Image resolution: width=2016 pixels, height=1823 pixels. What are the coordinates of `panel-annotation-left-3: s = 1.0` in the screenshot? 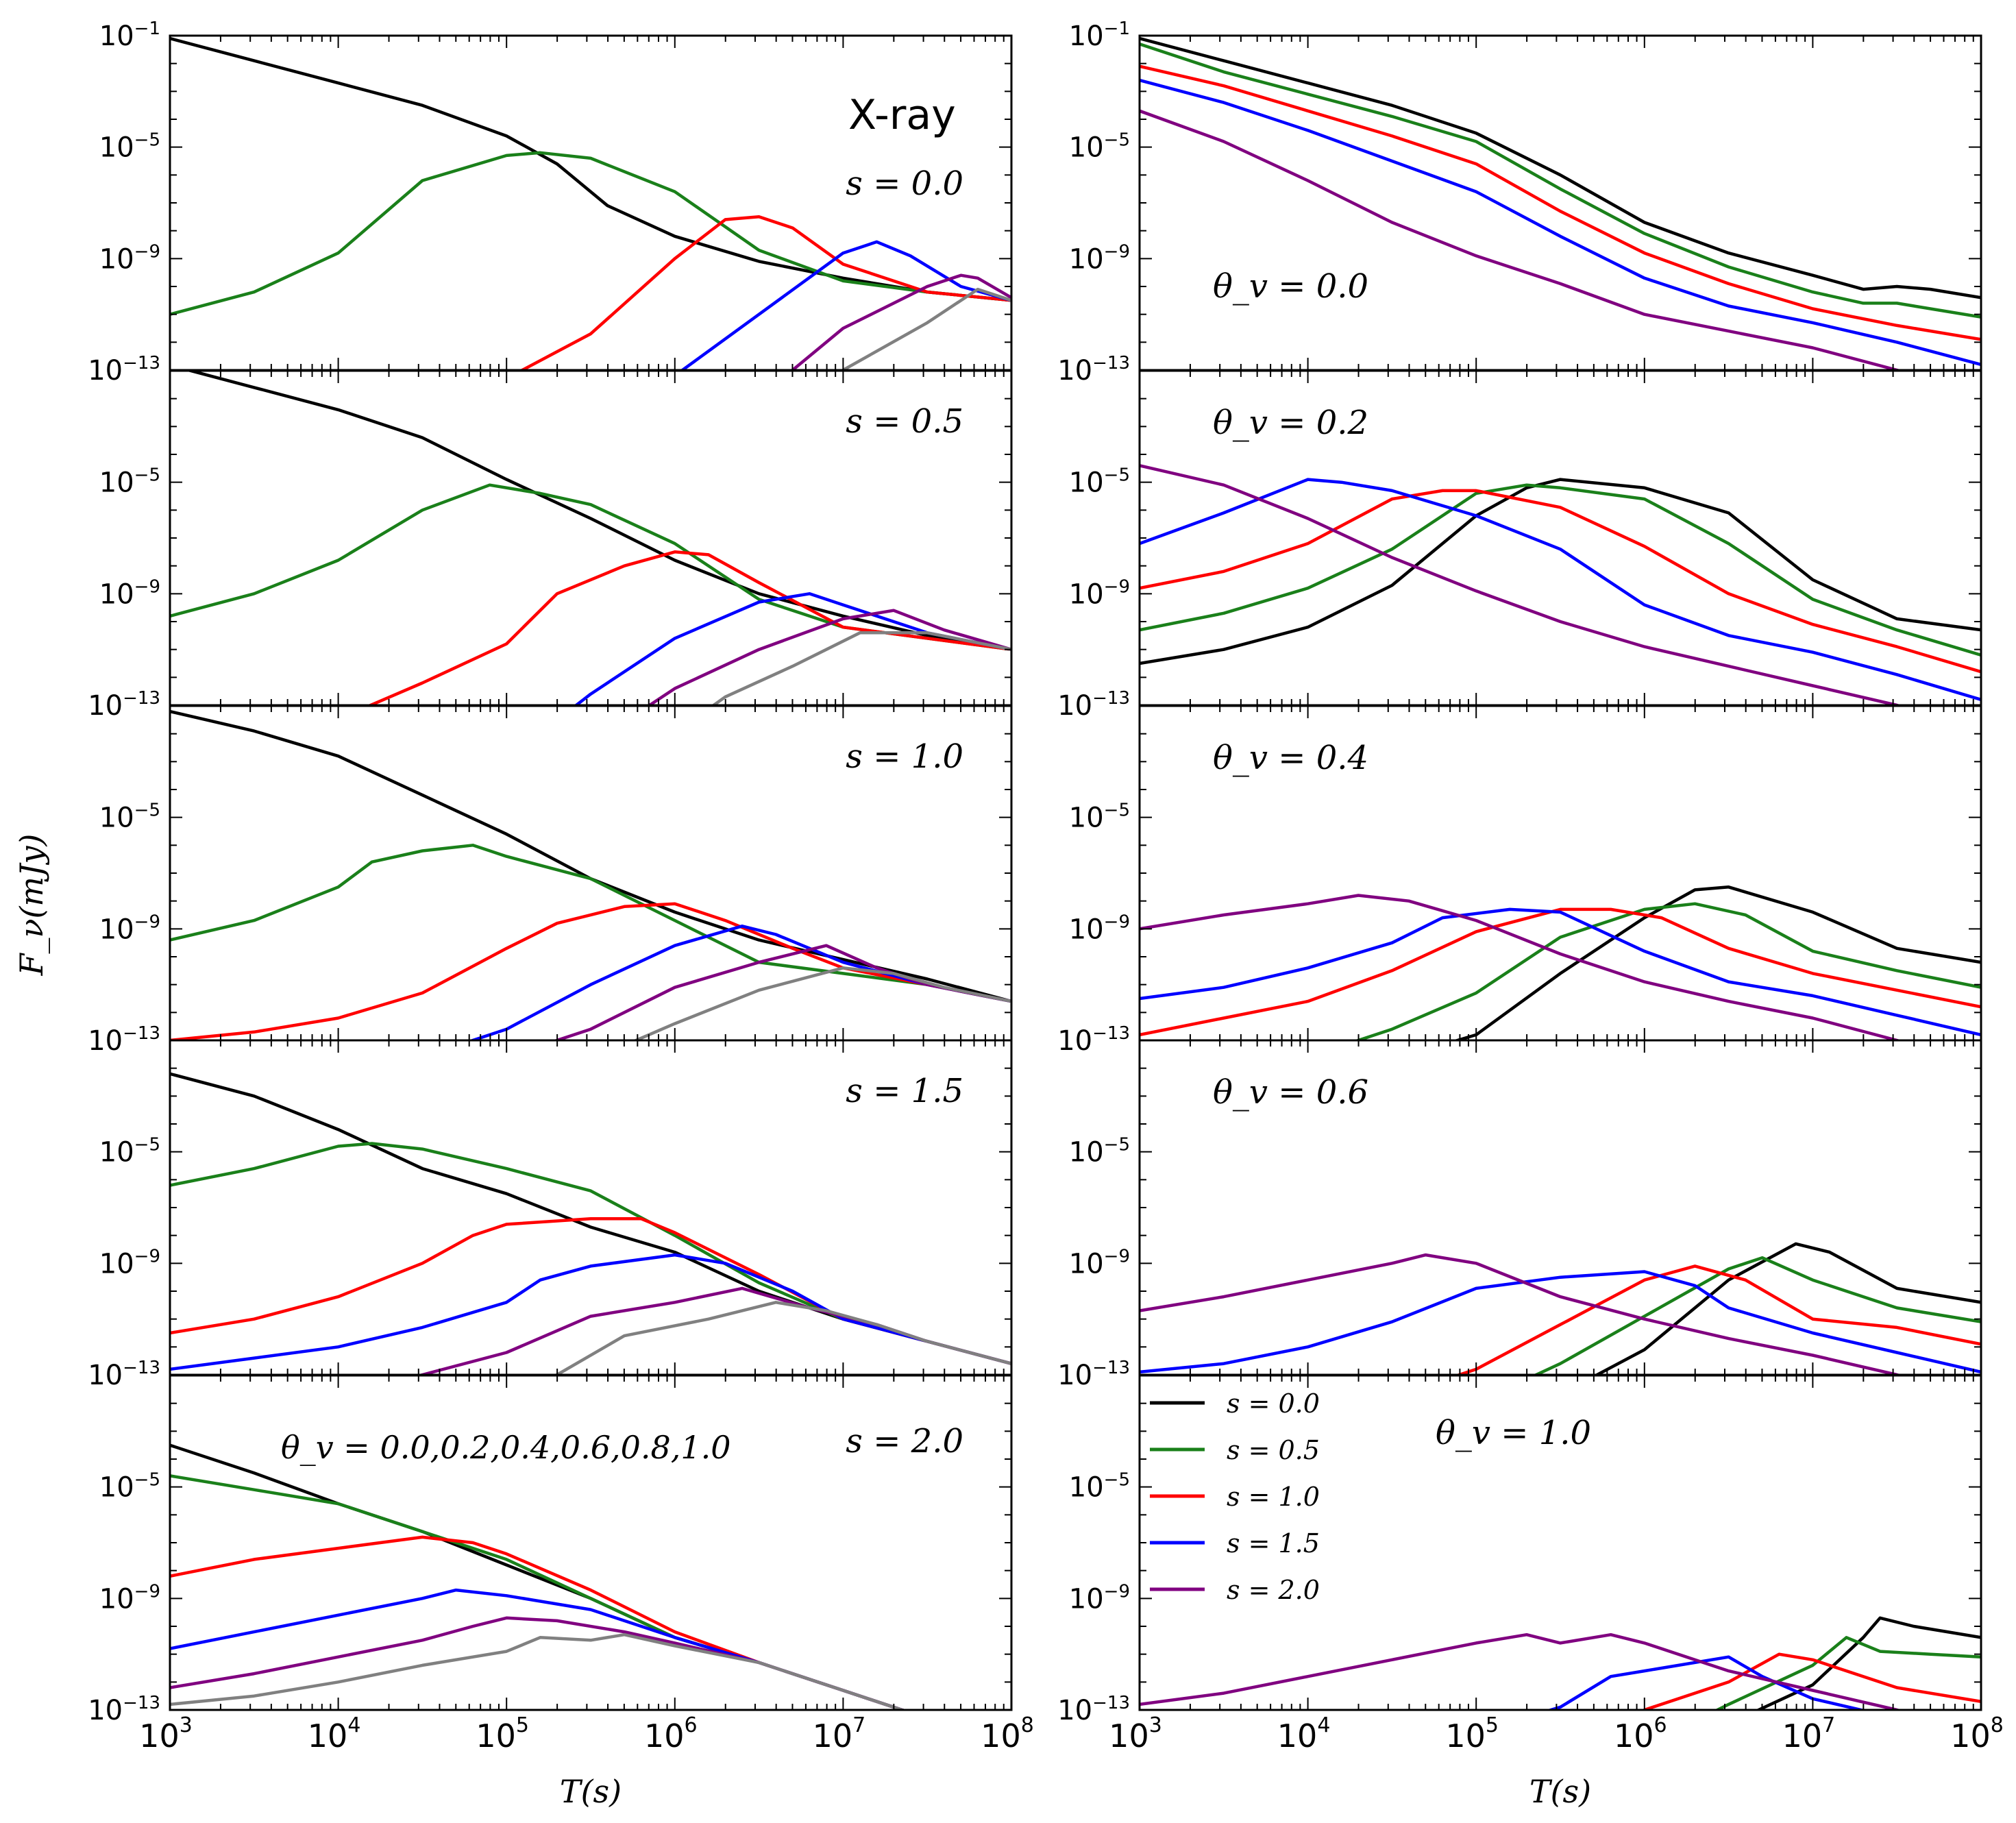 It's located at (904, 757).